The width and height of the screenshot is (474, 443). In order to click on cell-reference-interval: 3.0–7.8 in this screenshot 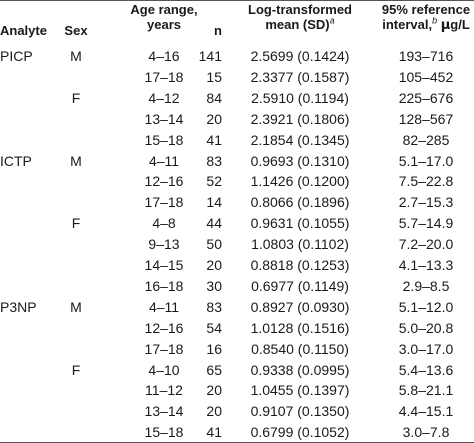, I will do `click(426, 432)`.